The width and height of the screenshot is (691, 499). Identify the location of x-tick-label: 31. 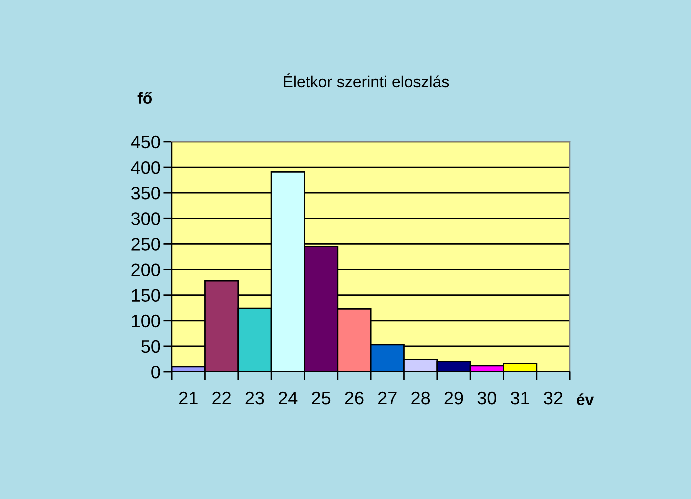
(520, 398).